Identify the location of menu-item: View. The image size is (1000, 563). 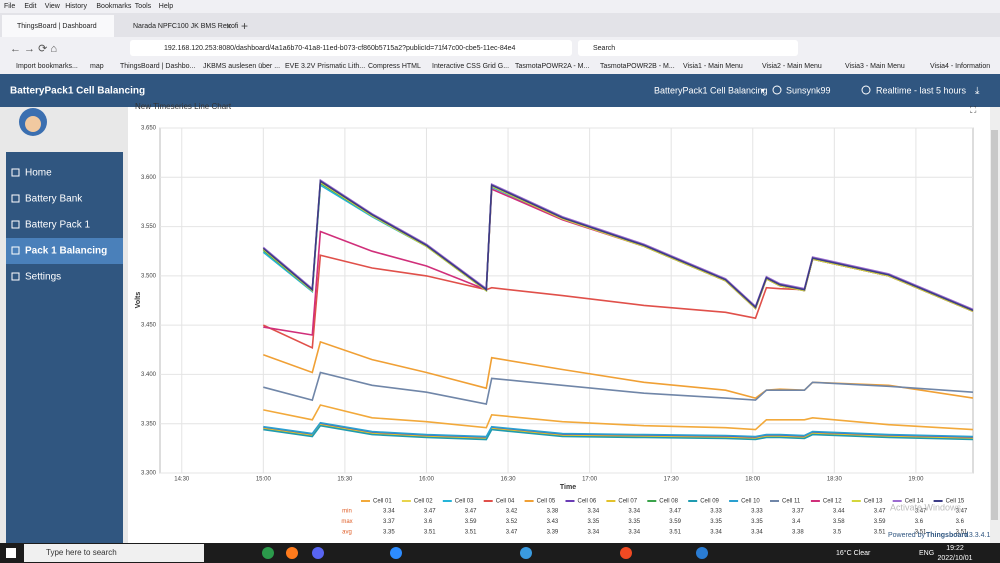
(53, 6).